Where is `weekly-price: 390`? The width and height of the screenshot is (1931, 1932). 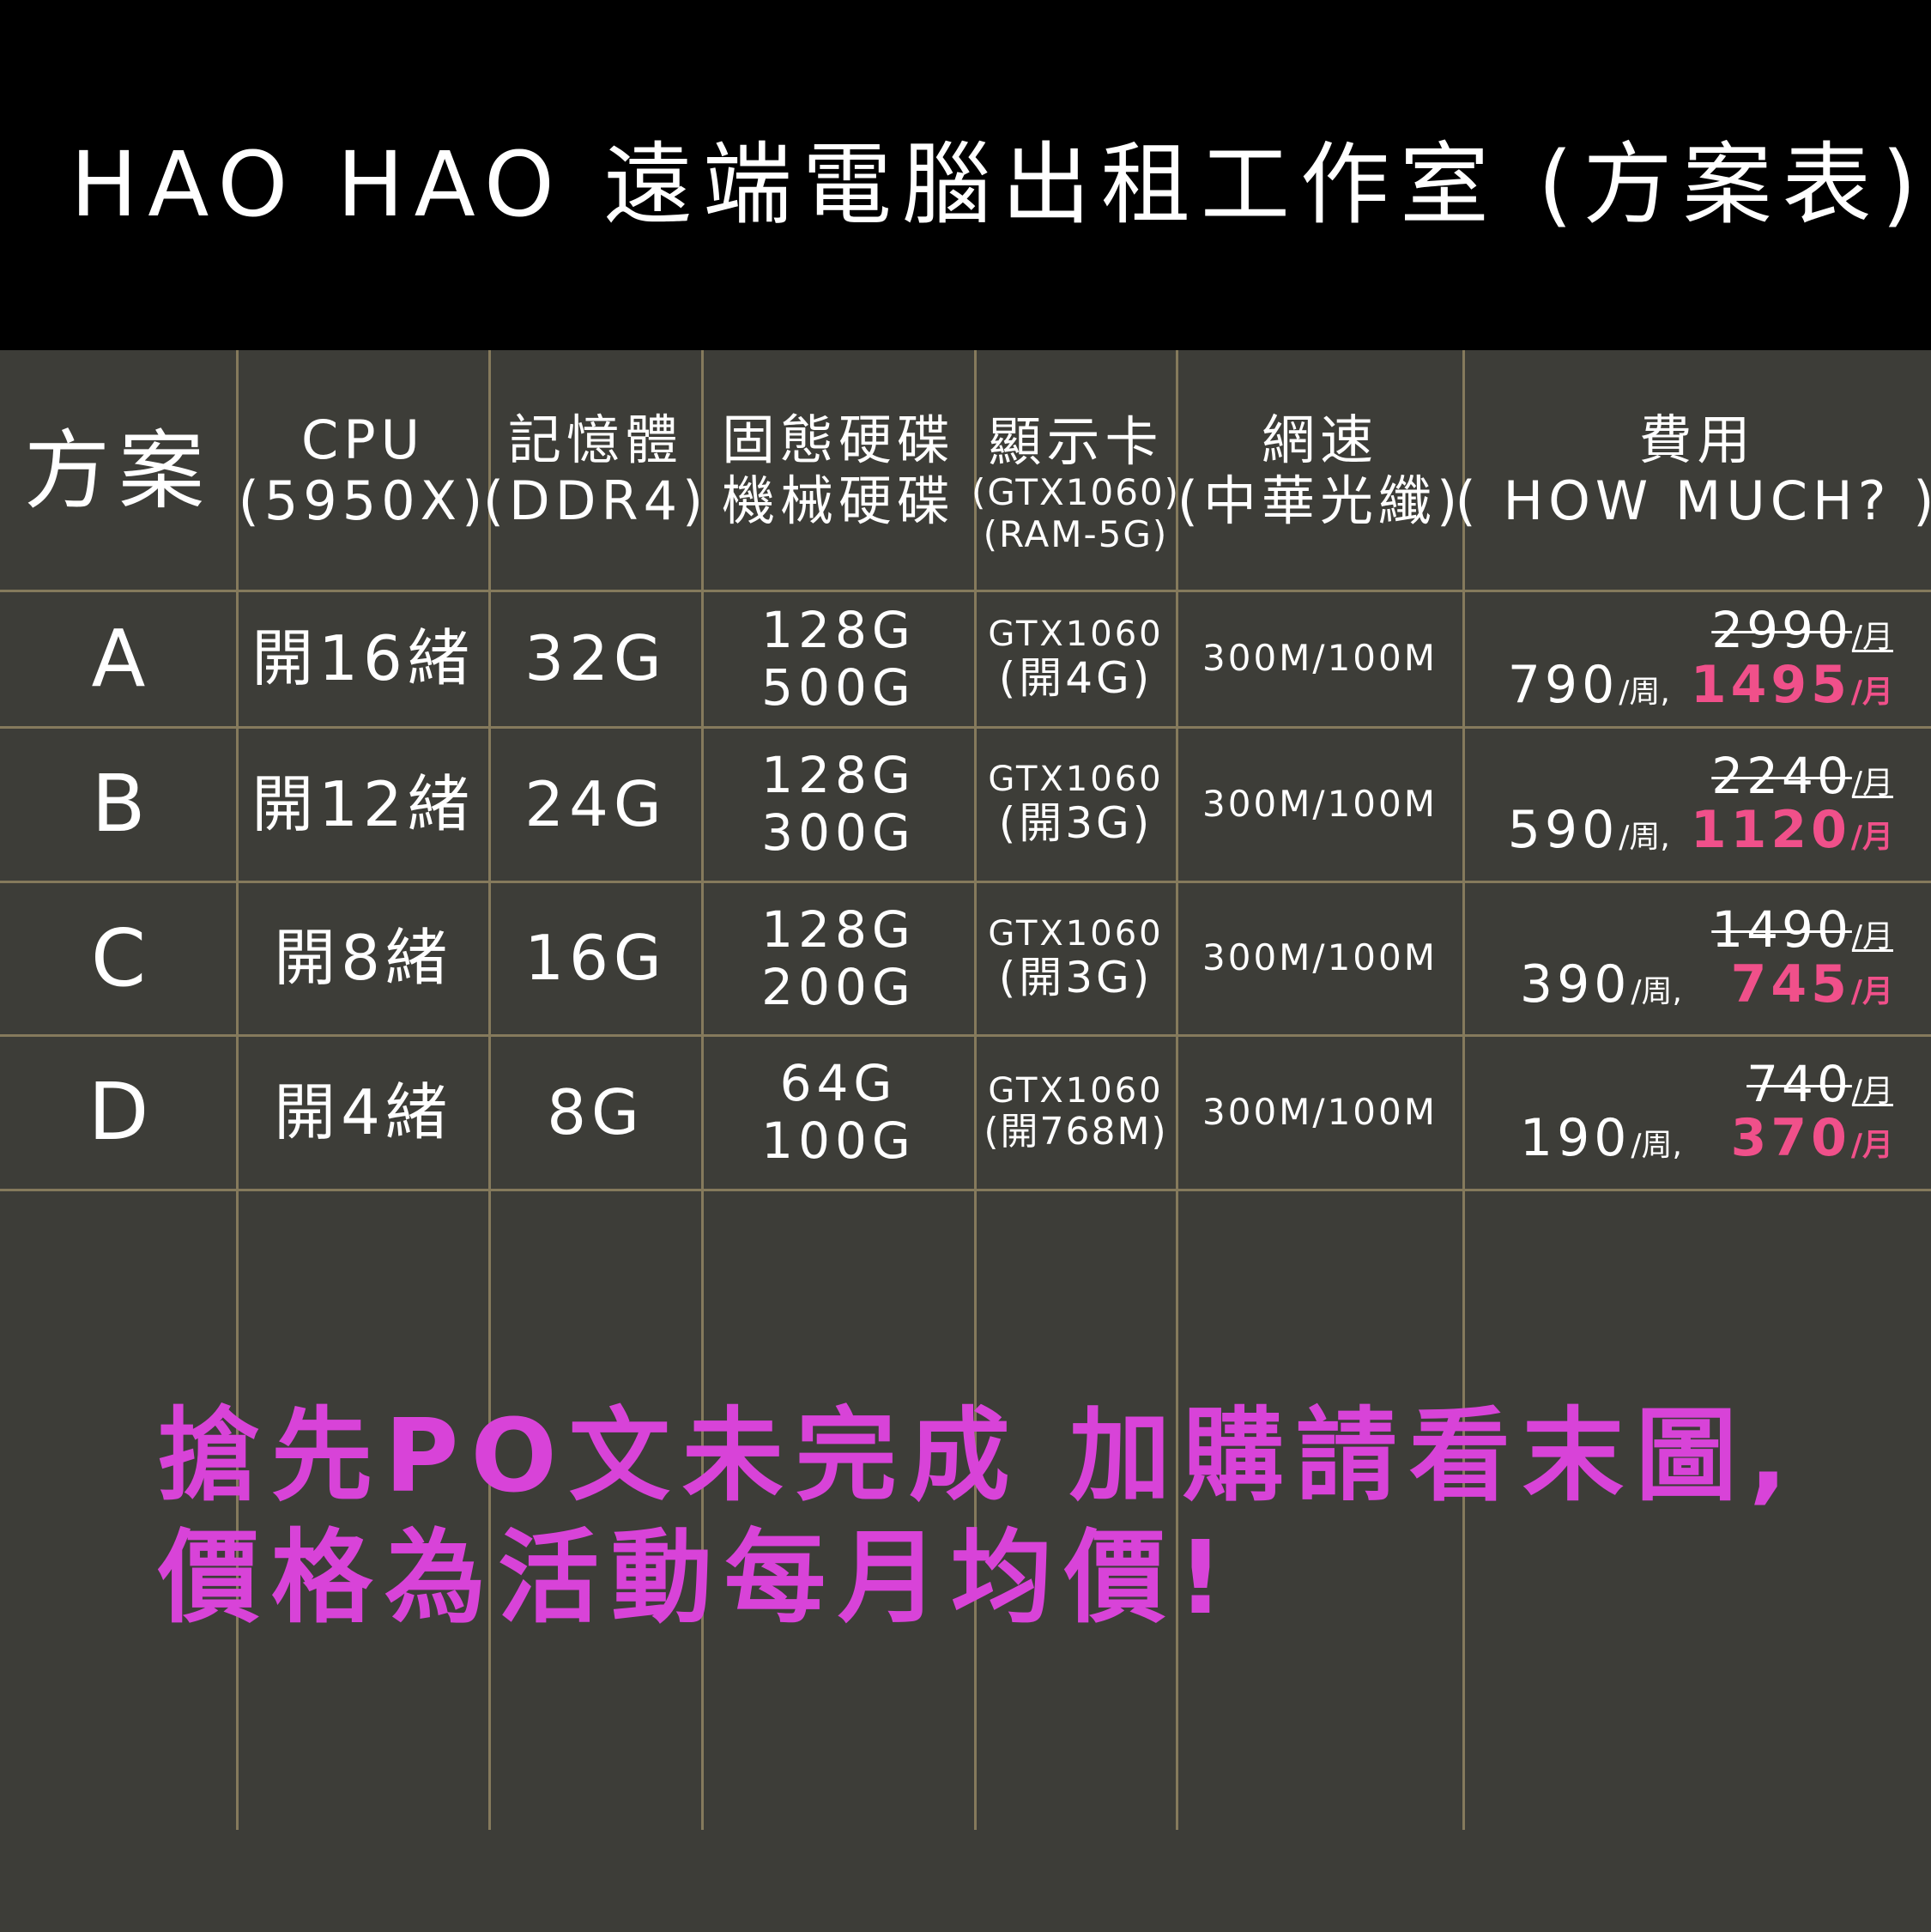 weekly-price: 390 is located at coordinates (1575, 984).